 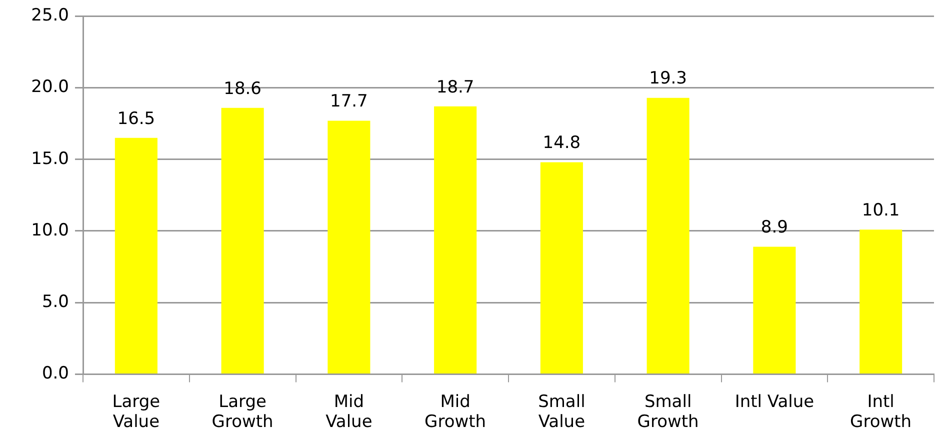 I want to click on data-label: 8.9, so click(x=774, y=228).